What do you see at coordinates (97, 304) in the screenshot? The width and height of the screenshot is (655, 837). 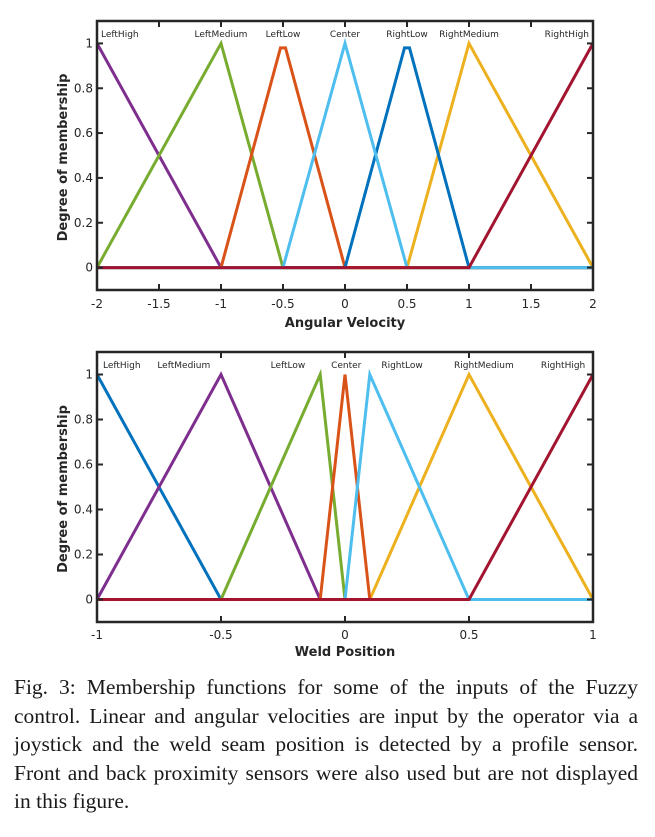 I see `x-tick-label: -2` at bounding box center [97, 304].